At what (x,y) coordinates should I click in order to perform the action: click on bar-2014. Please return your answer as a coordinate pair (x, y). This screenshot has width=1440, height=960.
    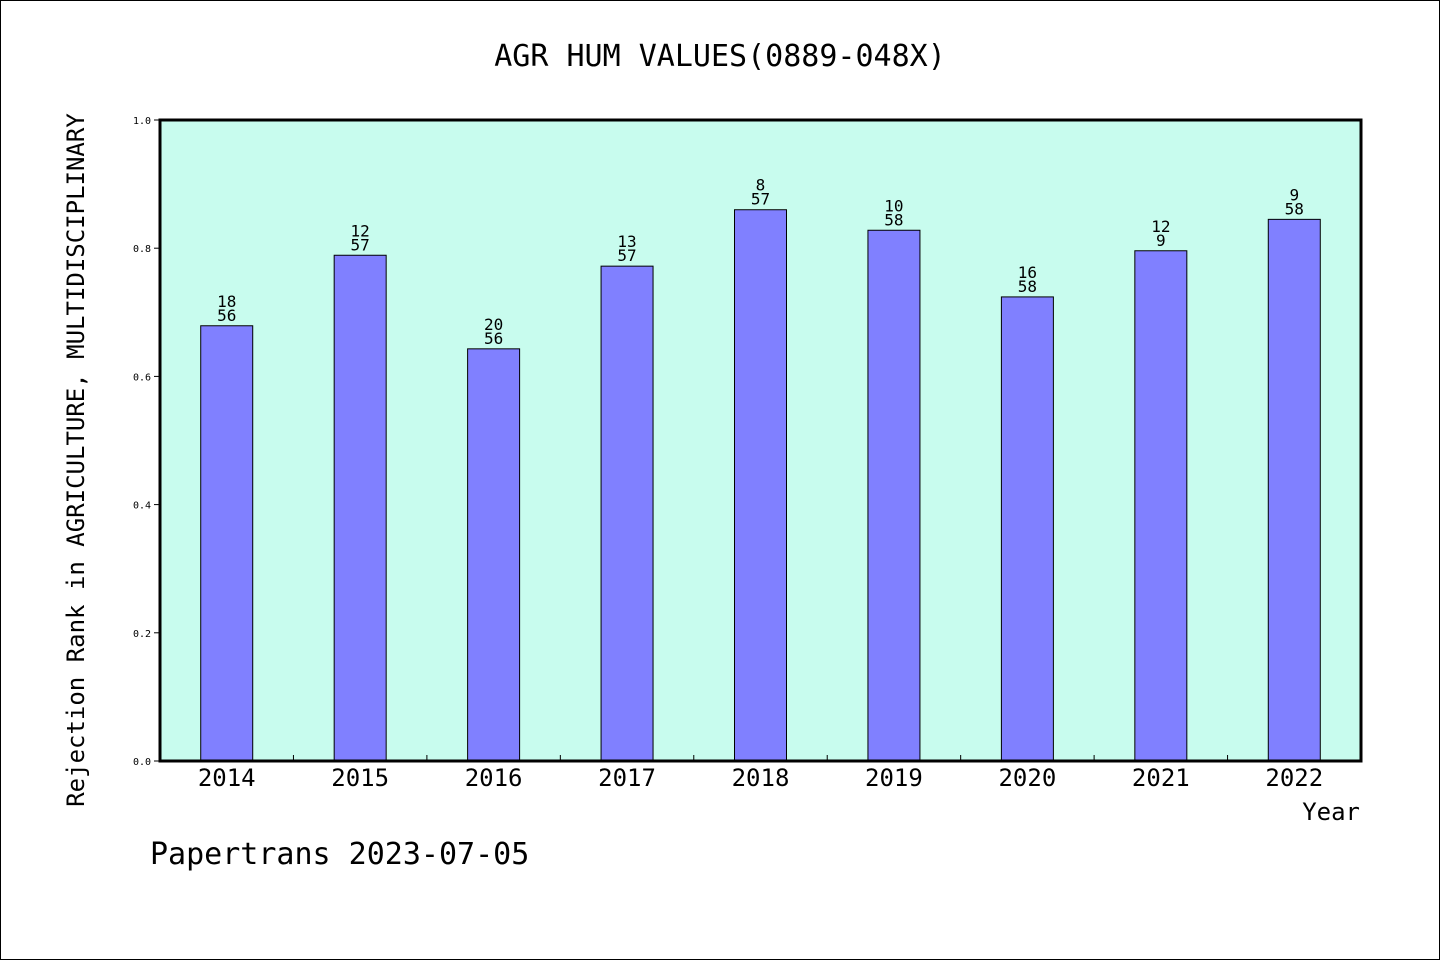
    Looking at the image, I should click on (227, 543).